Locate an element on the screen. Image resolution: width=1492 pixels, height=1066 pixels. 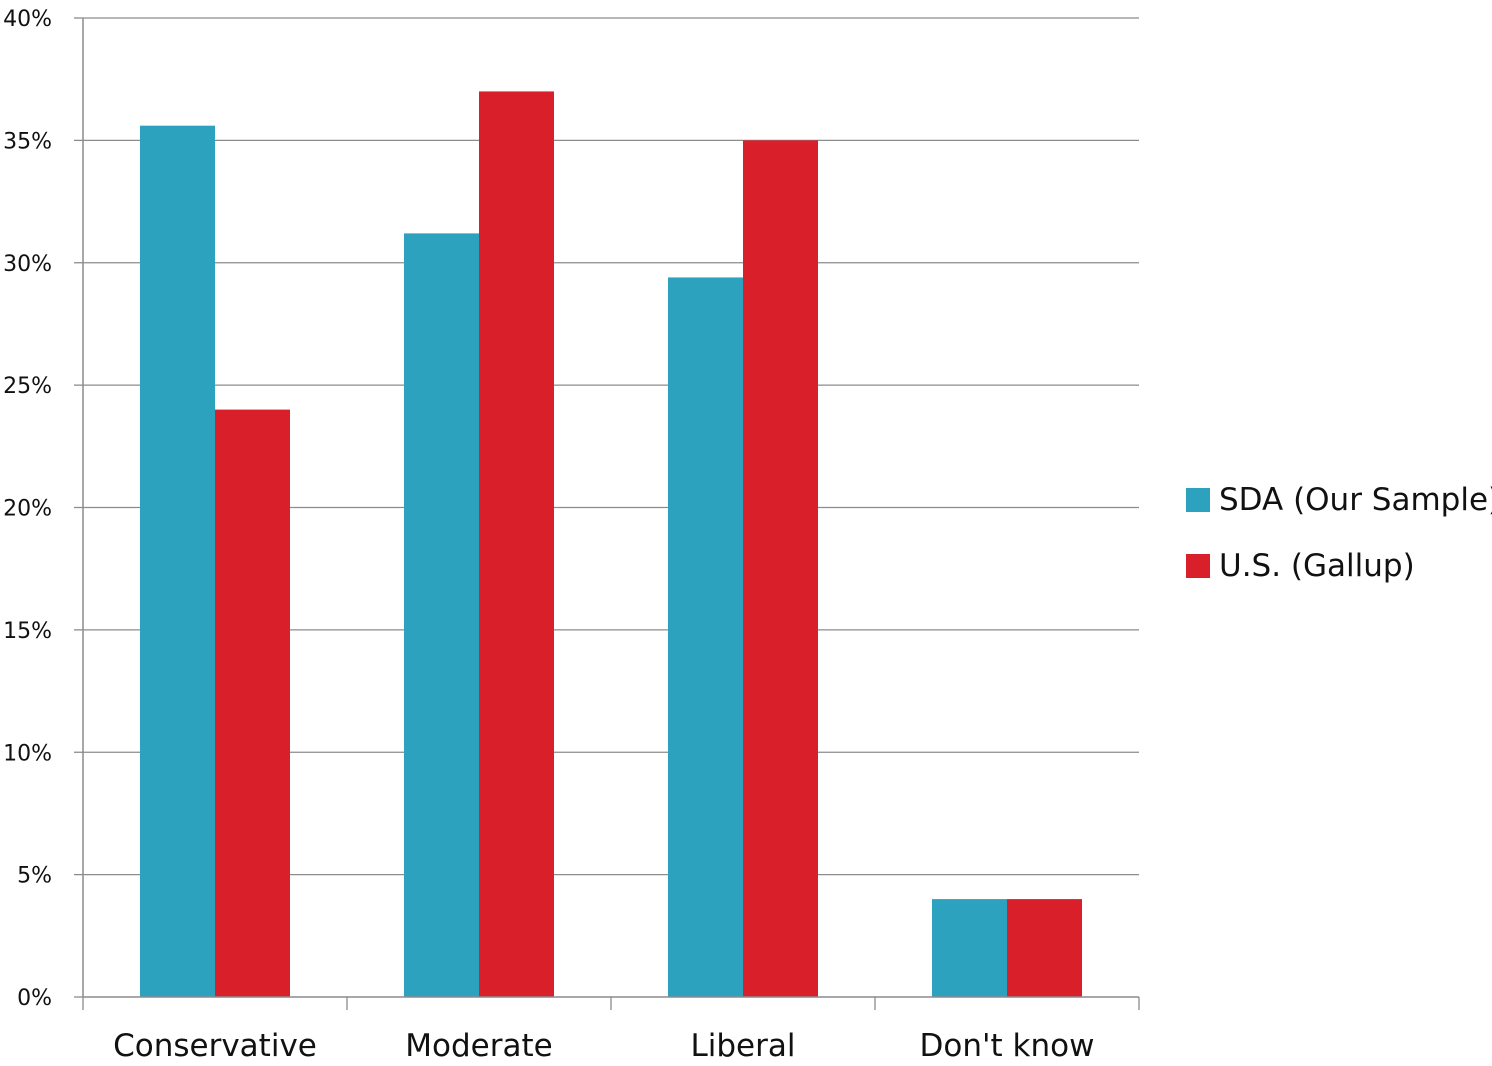
x-category-label: Moderate is located at coordinates (478, 1046).